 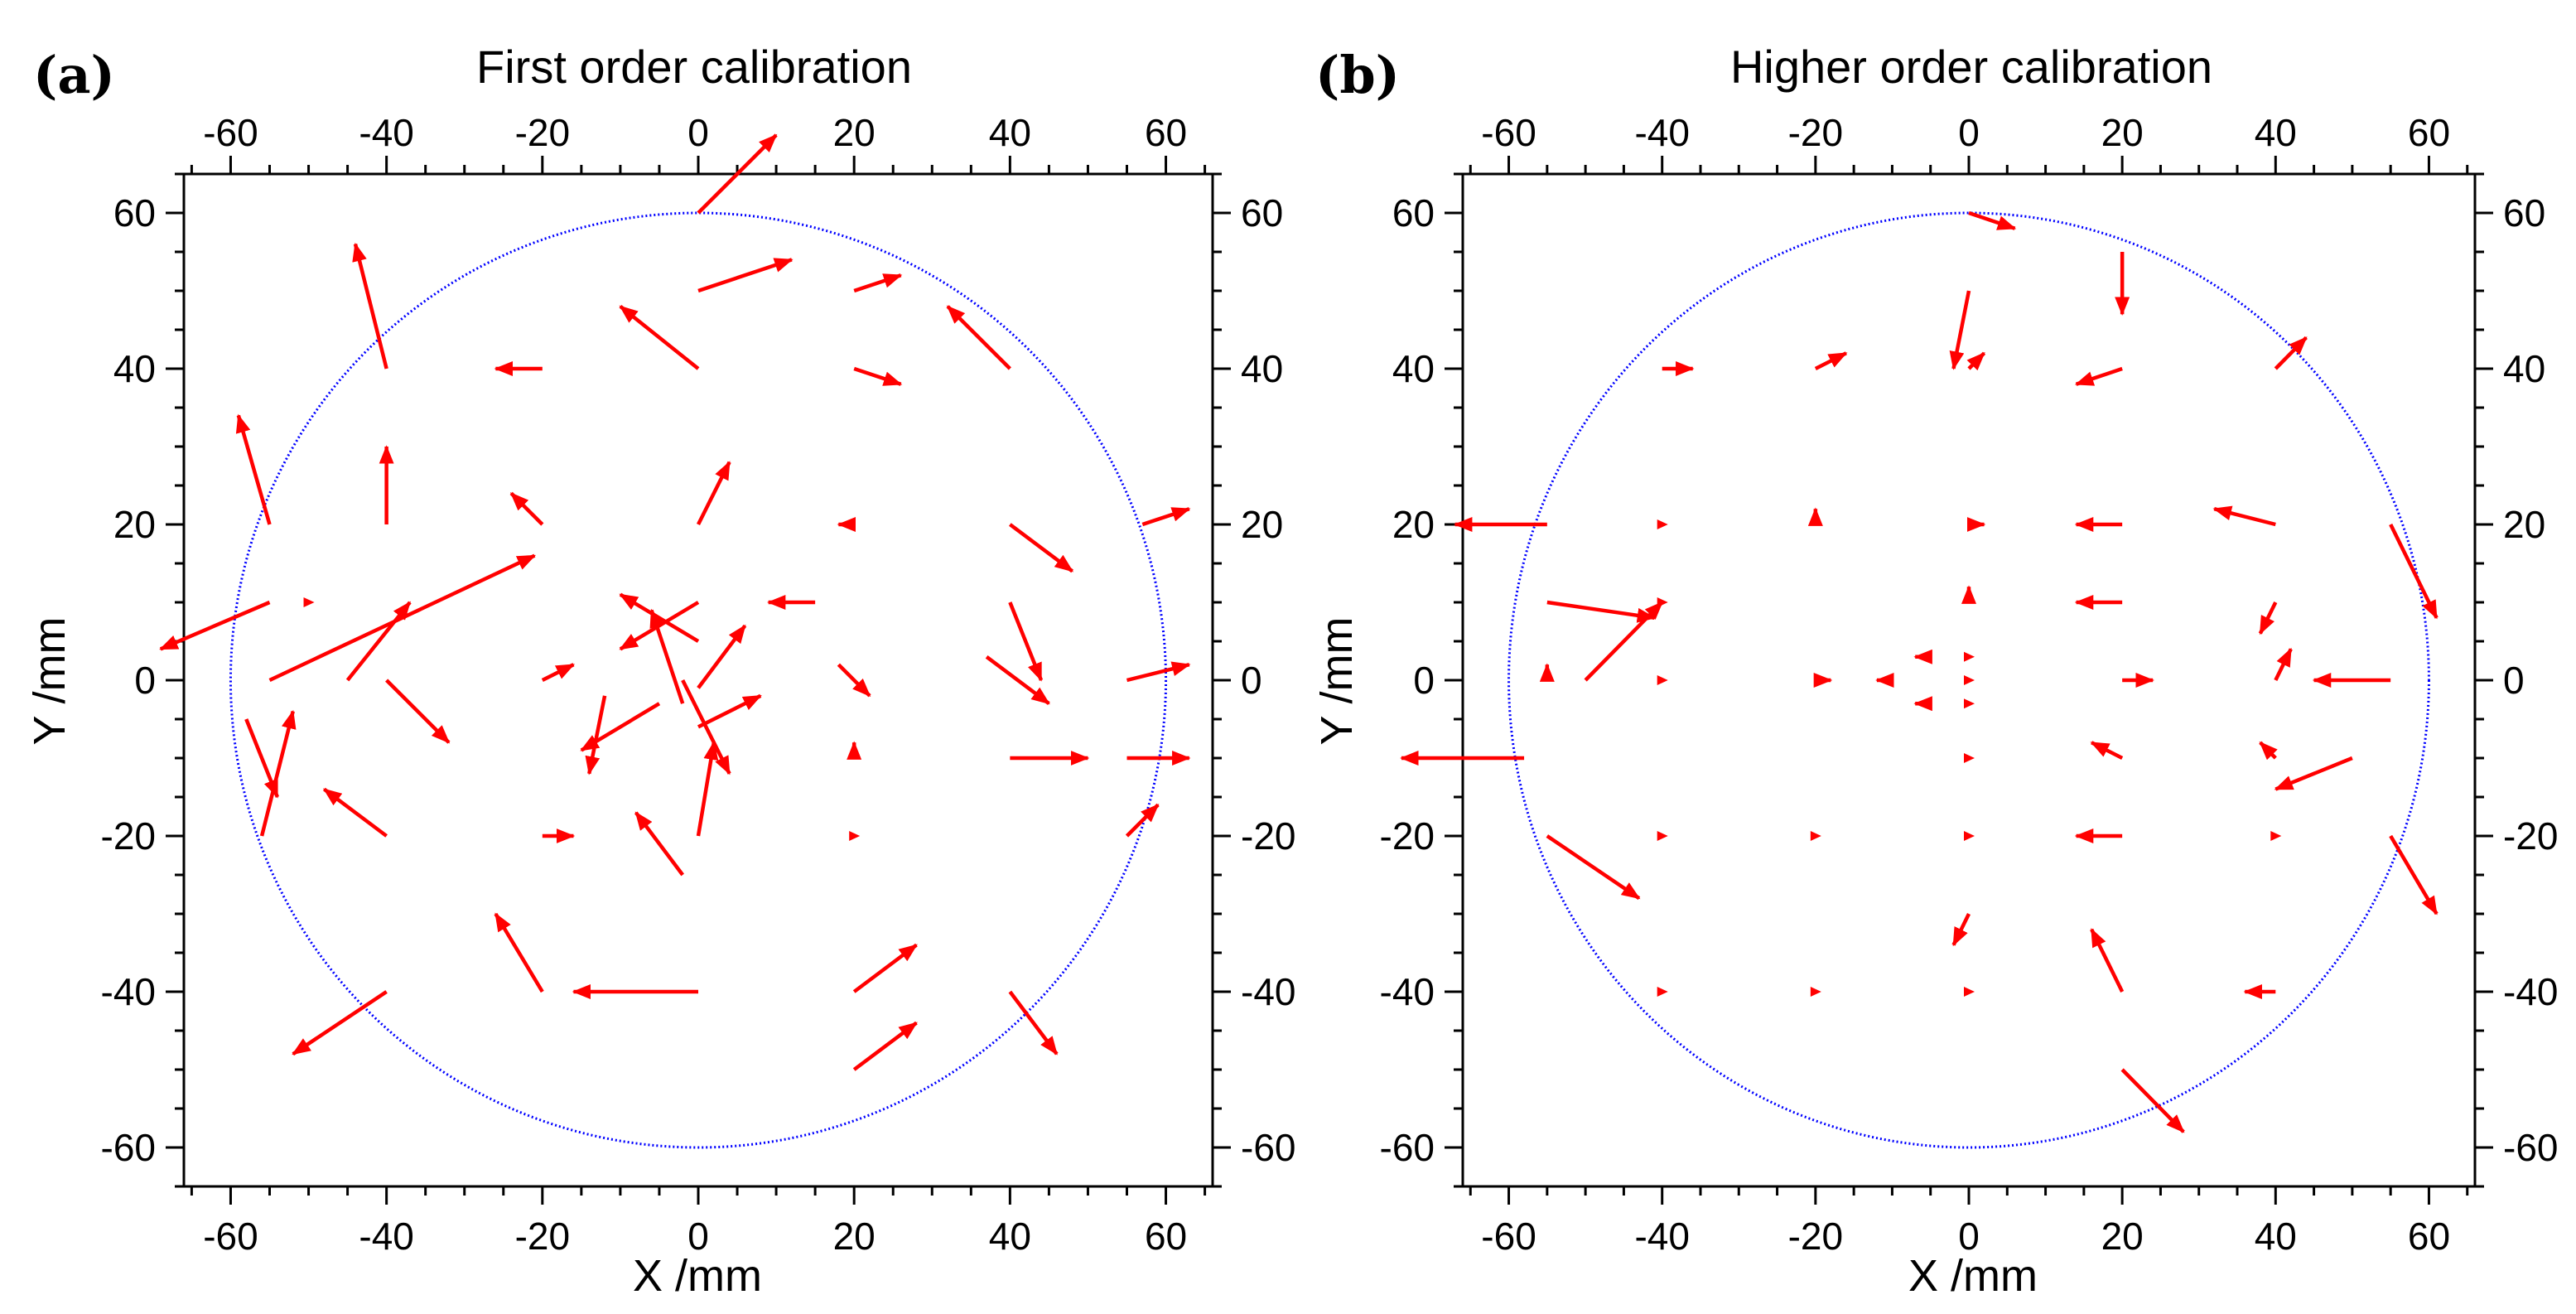 I want to click on panel-b-y-right-tick-label: 20, so click(x=2524, y=524).